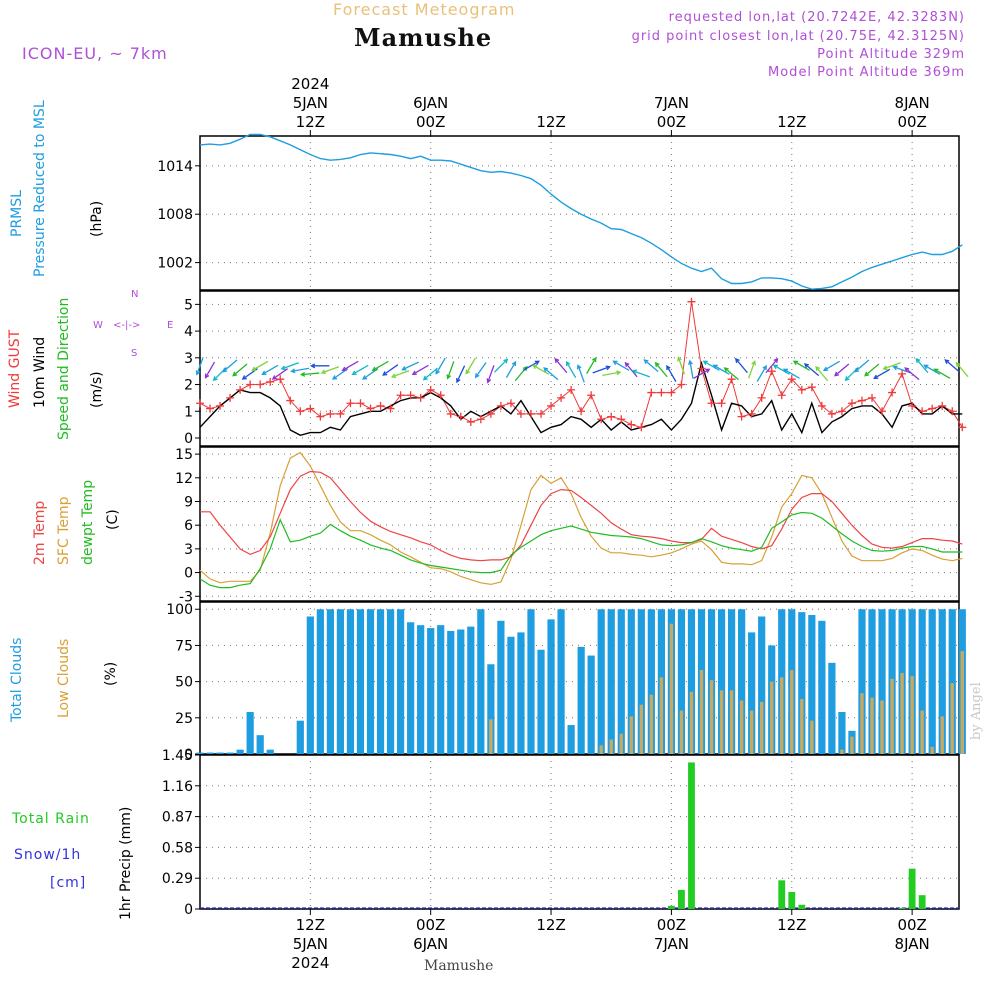 Image resolution: width=1000 pixels, height=1000 pixels. What do you see at coordinates (976, 711) in the screenshot?
I see `credit-label: by Angel` at bounding box center [976, 711].